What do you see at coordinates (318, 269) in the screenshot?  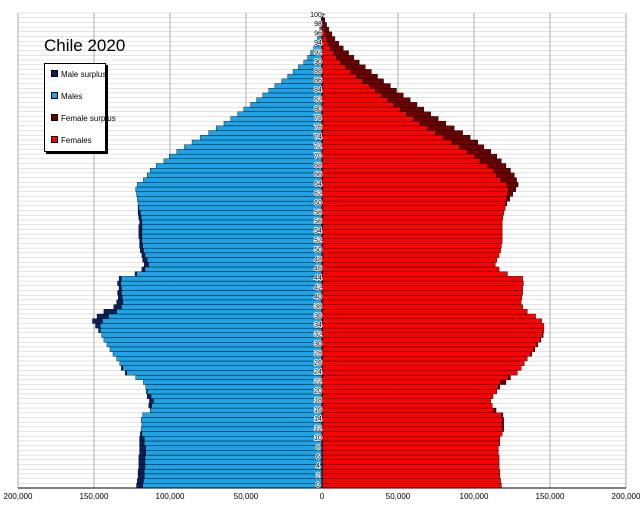 I see `age-tick-label: 46` at bounding box center [318, 269].